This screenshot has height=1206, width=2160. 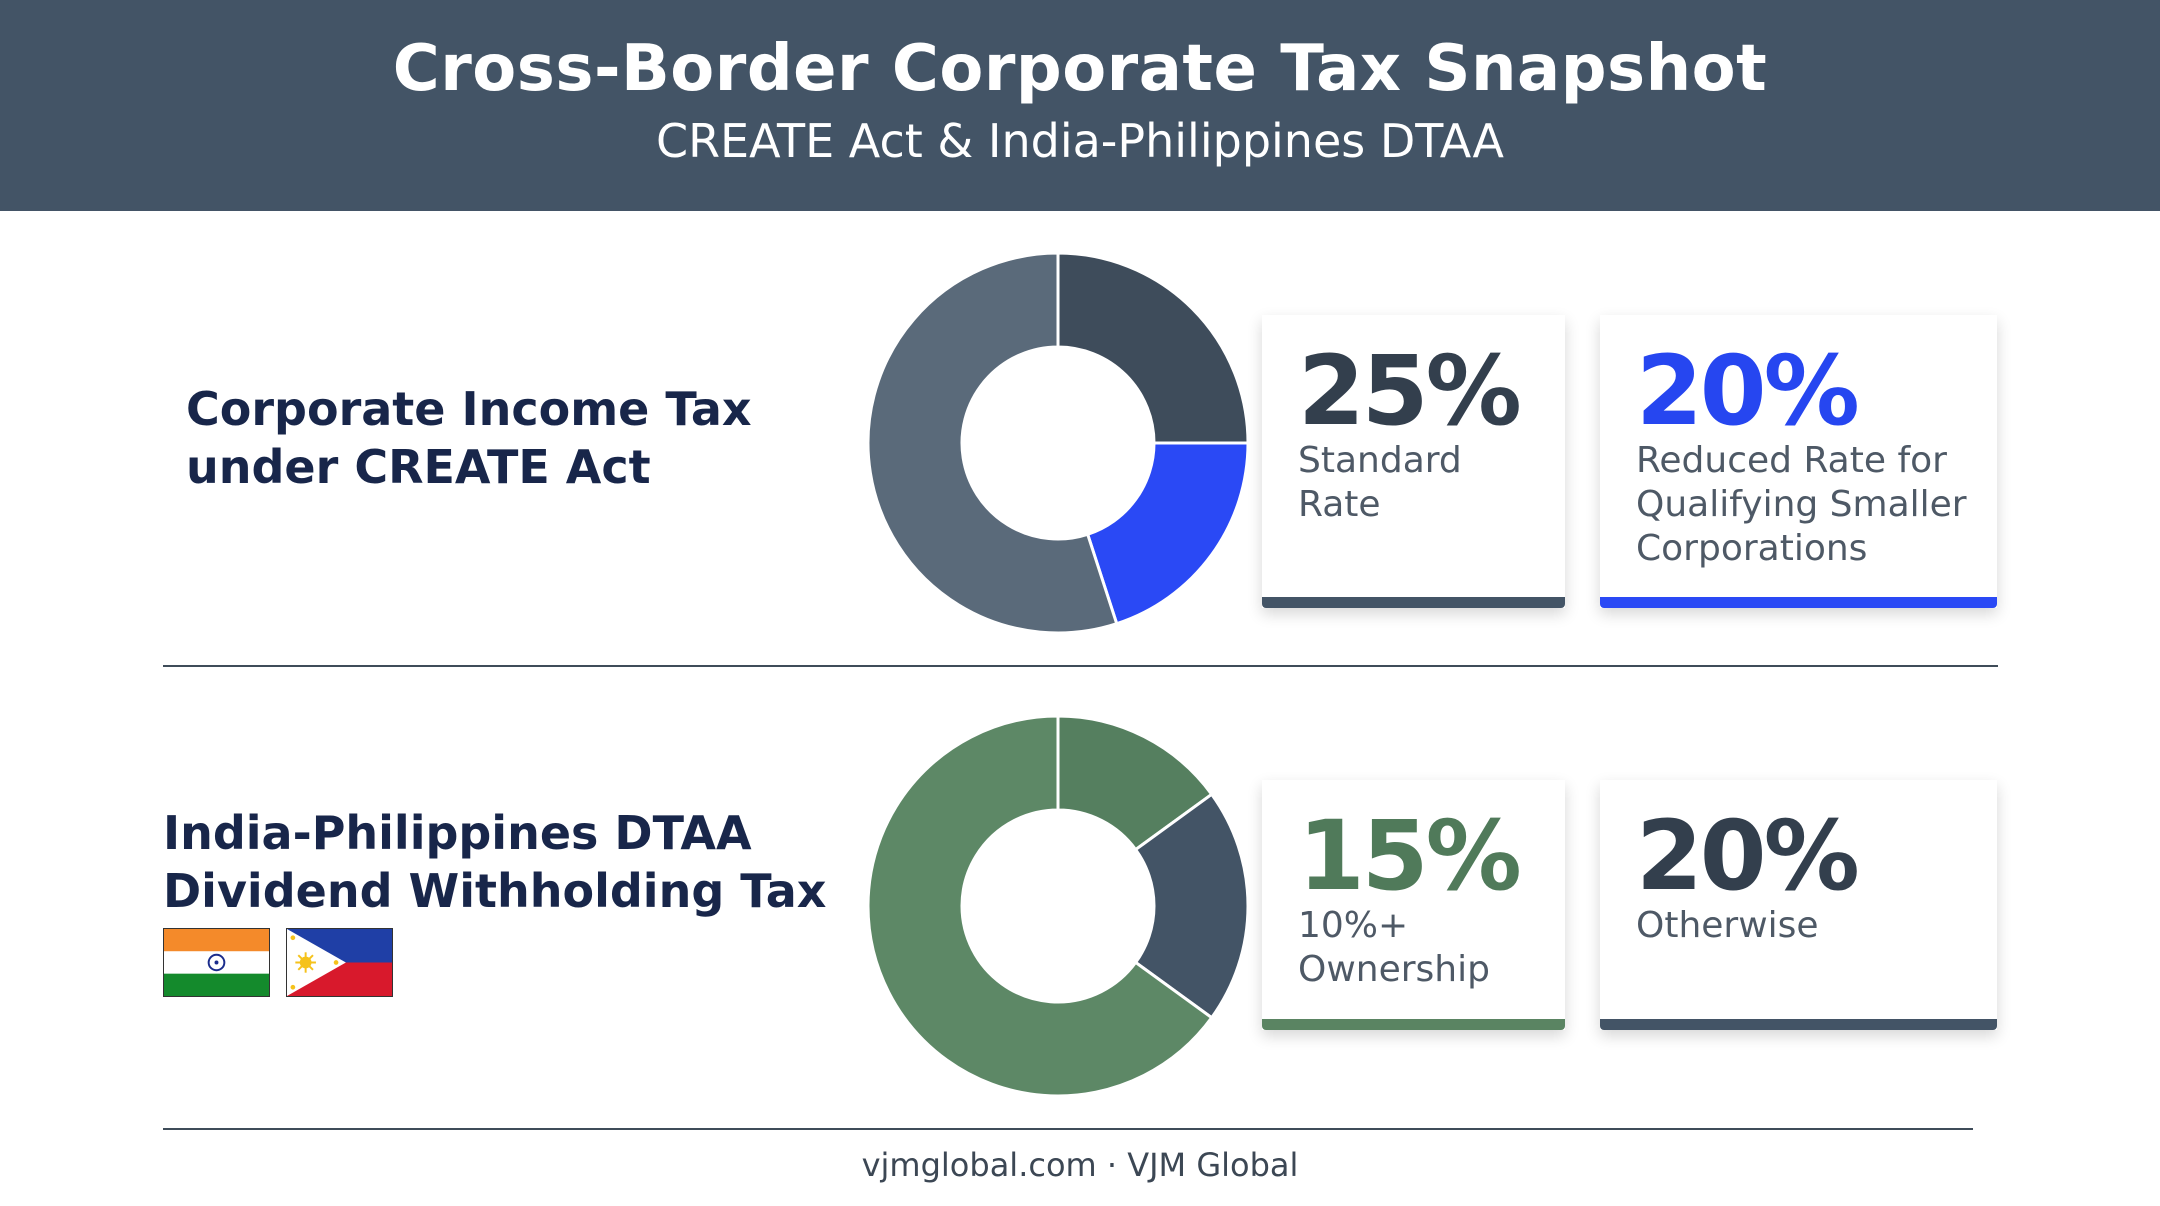 What do you see at coordinates (1068, 1129) in the screenshot?
I see `footer-divider` at bounding box center [1068, 1129].